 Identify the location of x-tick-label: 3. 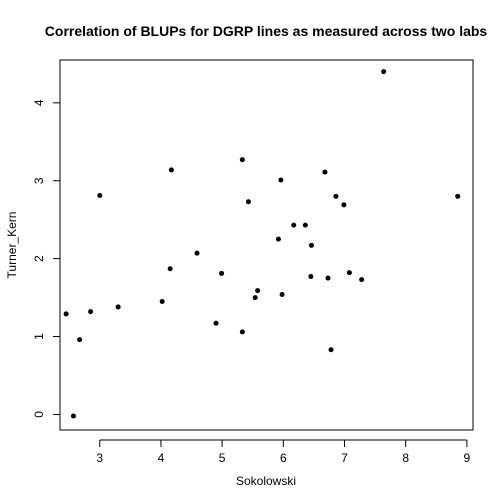
(99, 458).